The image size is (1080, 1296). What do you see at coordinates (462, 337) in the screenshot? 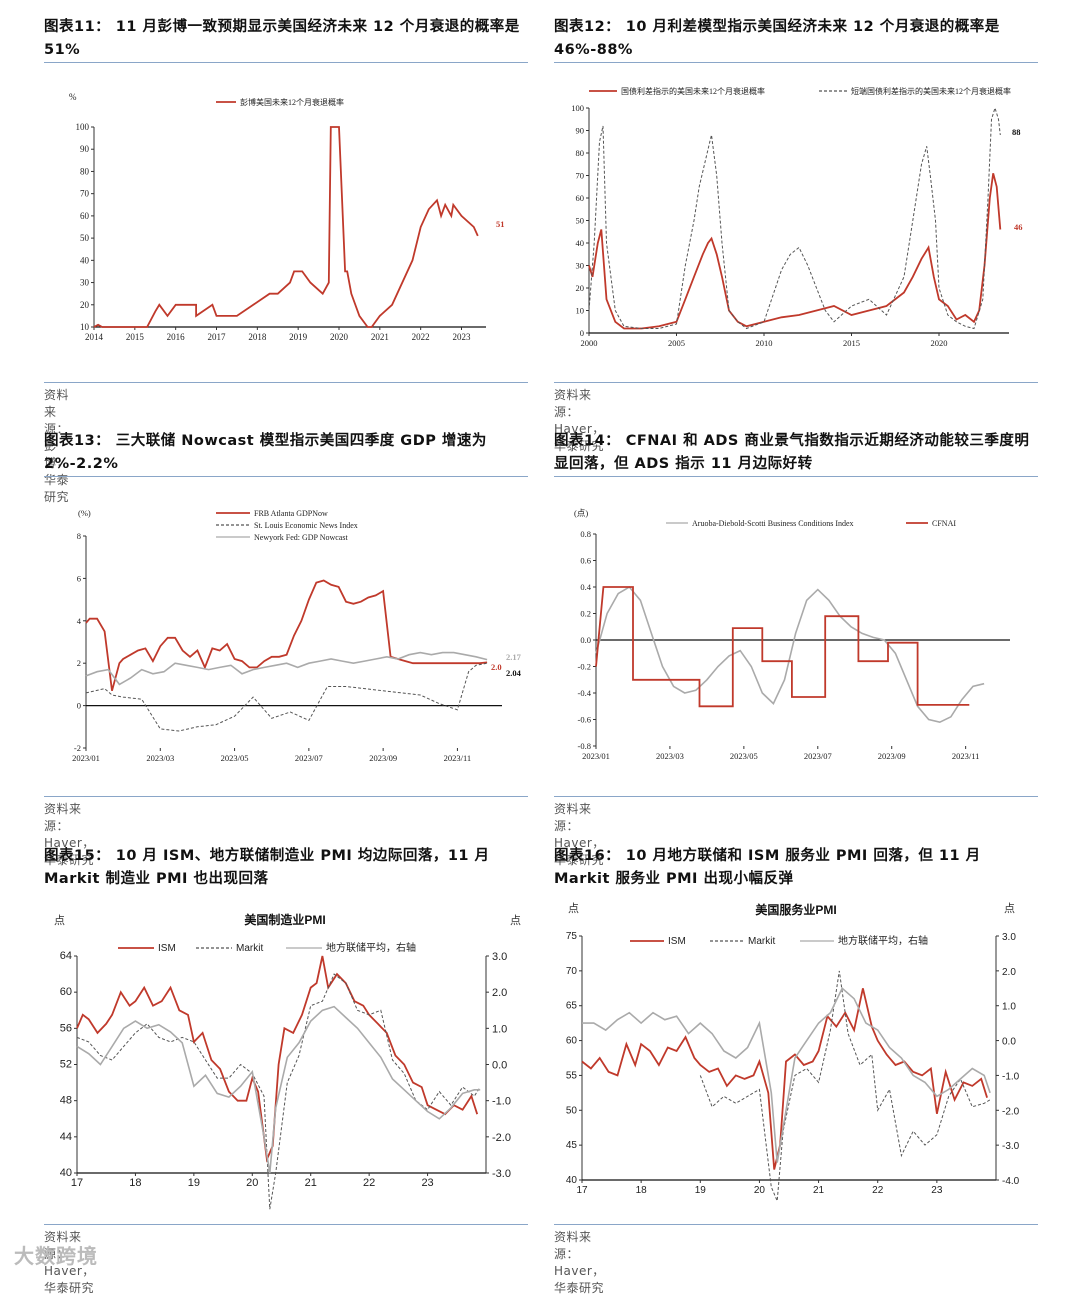
I see `x-tick-label: 2023` at bounding box center [462, 337].